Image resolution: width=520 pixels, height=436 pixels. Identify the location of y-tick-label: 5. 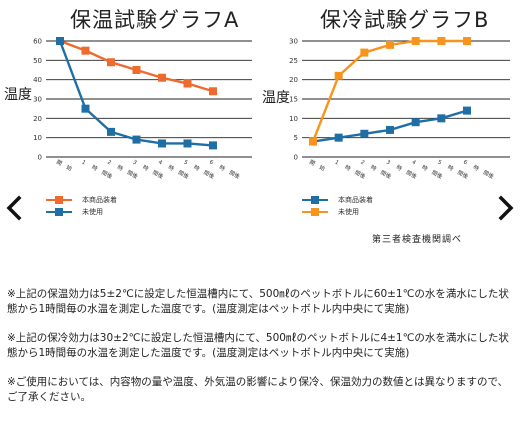
(296, 138).